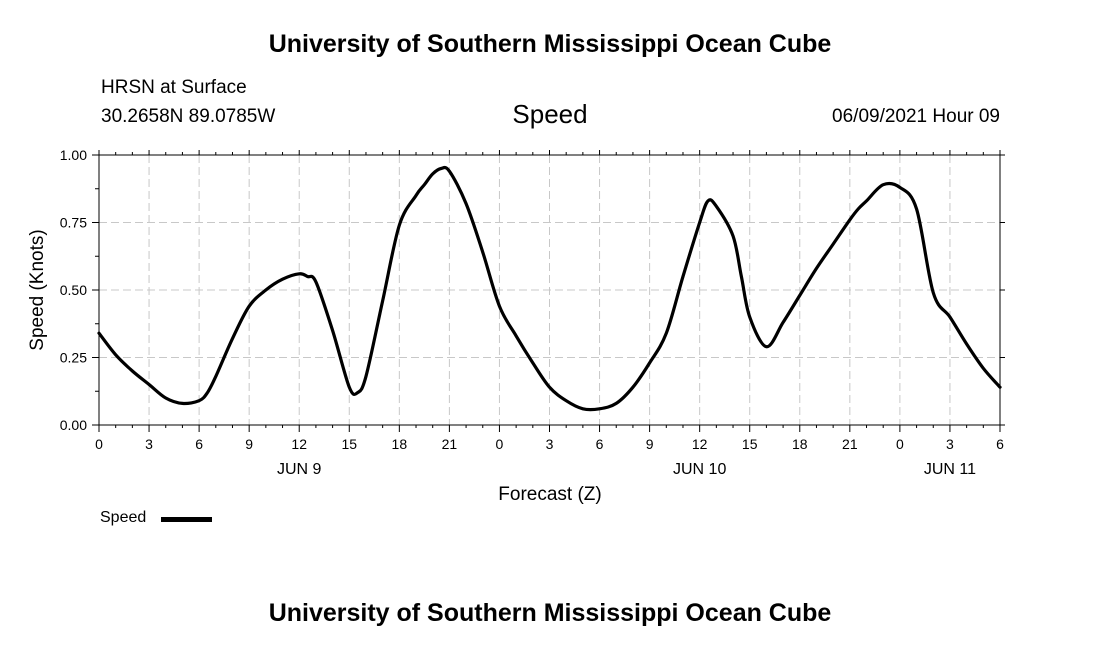  I want to click on coordinates-label: 30.2658N 89.0785W, so click(188, 116).